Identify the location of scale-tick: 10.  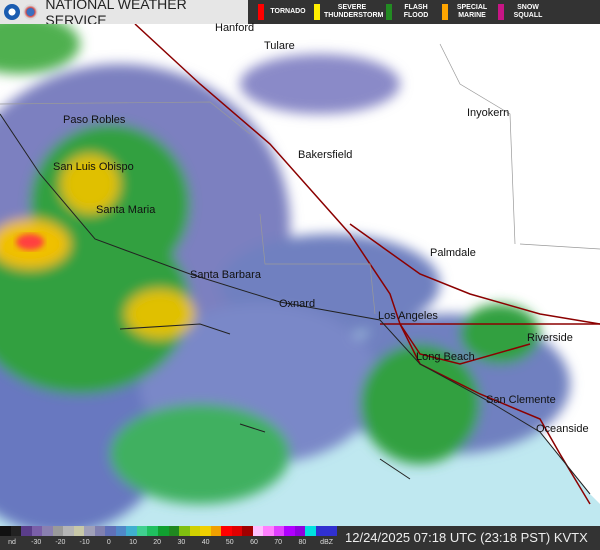
(133, 542).